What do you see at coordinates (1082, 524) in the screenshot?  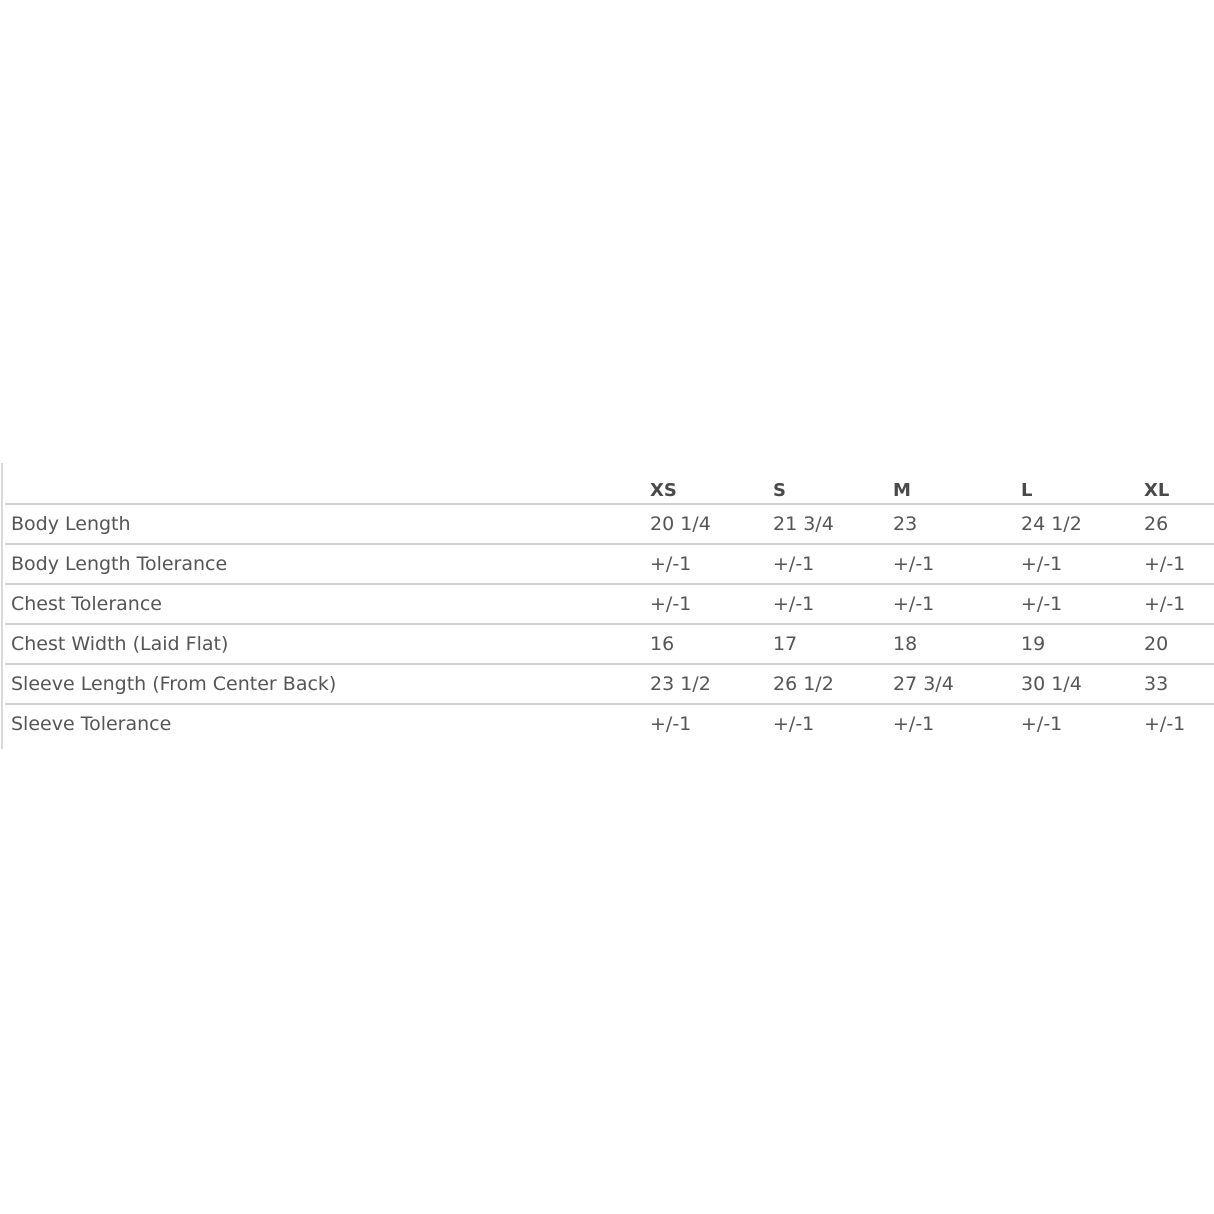 I see `measurement-cell: 24 1/2` at bounding box center [1082, 524].